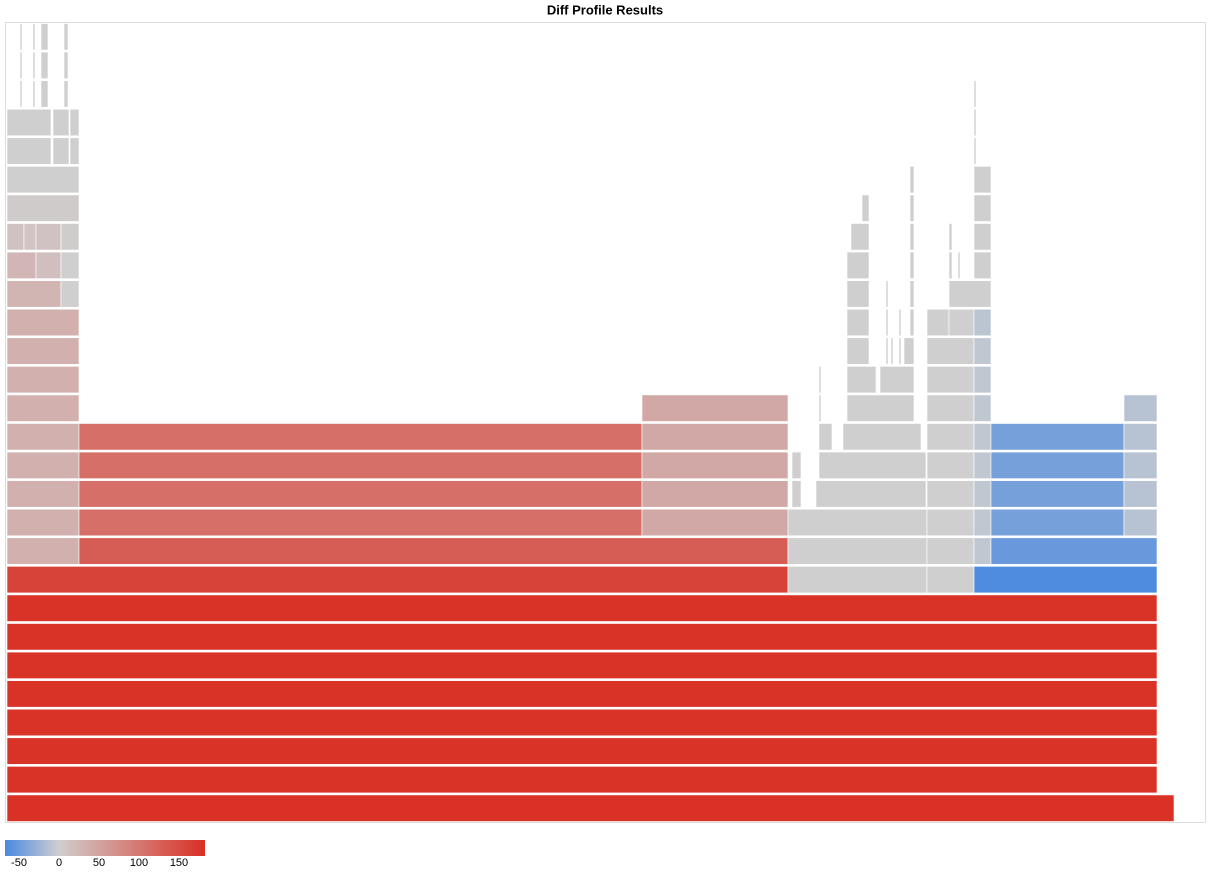 Image resolution: width=1210 pixels, height=878 pixels. Describe the element at coordinates (605, 9) in the screenshot. I see `chart-title: Diff Profile Results` at that location.